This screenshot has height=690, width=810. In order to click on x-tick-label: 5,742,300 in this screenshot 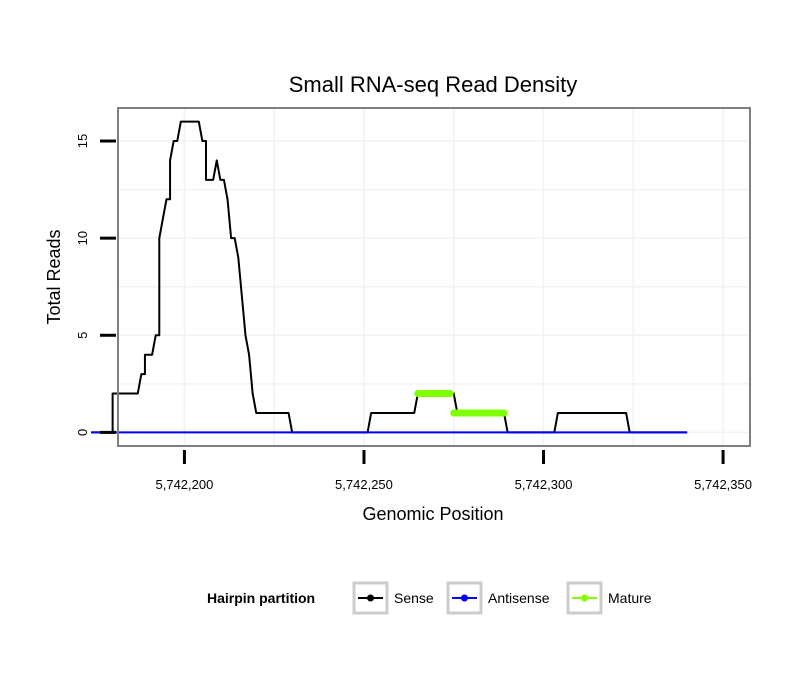, I will do `click(544, 484)`.